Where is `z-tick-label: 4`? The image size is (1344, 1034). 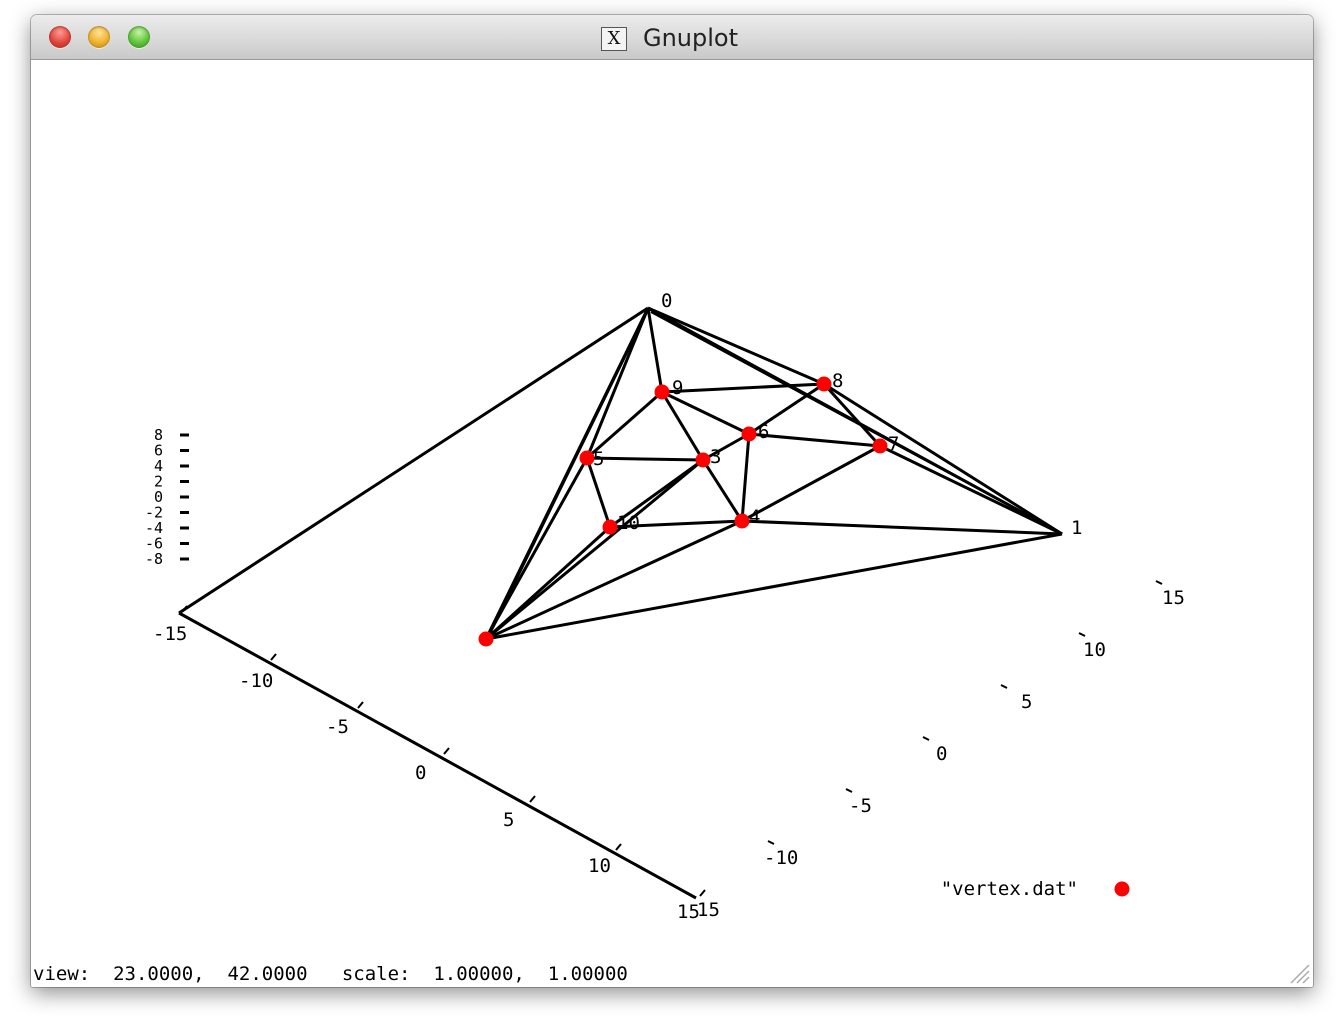
z-tick-label: 4 is located at coordinates (158, 466).